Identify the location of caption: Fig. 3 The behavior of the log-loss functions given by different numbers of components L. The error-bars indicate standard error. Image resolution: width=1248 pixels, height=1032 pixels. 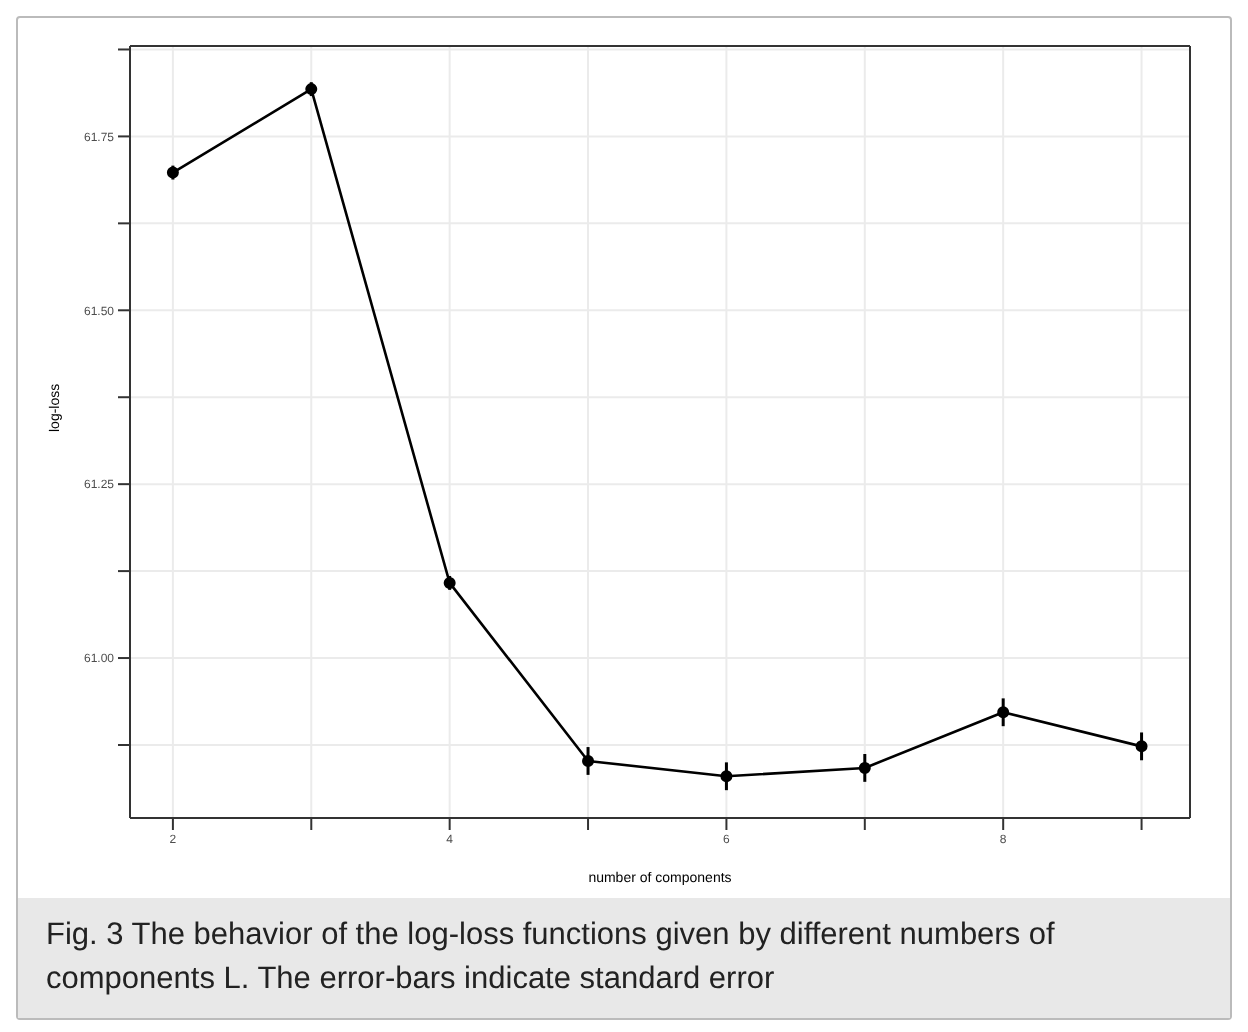
(624, 958).